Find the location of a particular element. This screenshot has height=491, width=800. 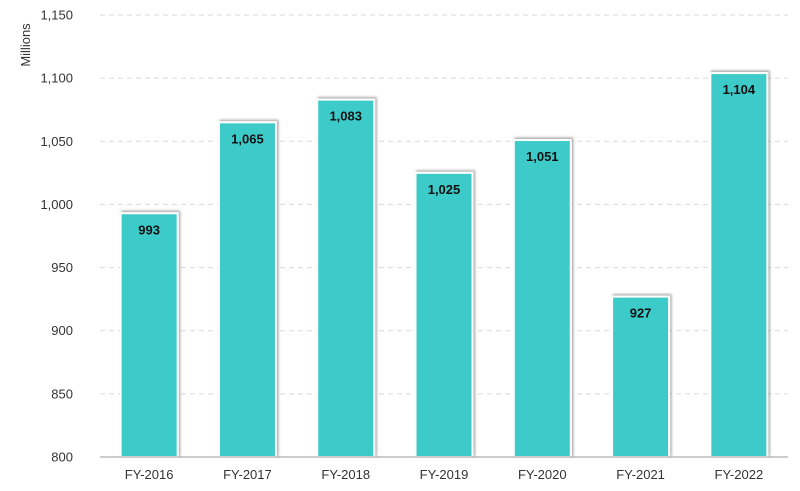

data-label: 1,104 is located at coordinates (739, 89).